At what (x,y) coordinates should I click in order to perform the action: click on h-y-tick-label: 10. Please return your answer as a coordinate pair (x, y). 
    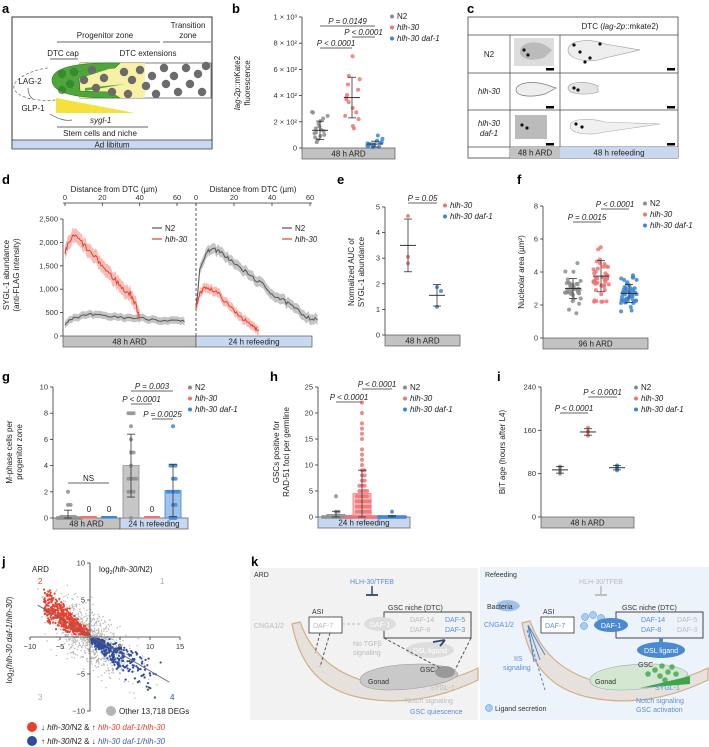
    Looking at the image, I should click on (309, 465).